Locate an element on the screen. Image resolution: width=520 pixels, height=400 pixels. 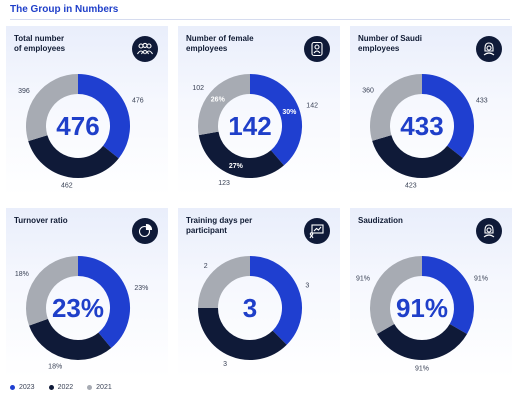
card-title: Saudization is located at coordinates (380, 220).